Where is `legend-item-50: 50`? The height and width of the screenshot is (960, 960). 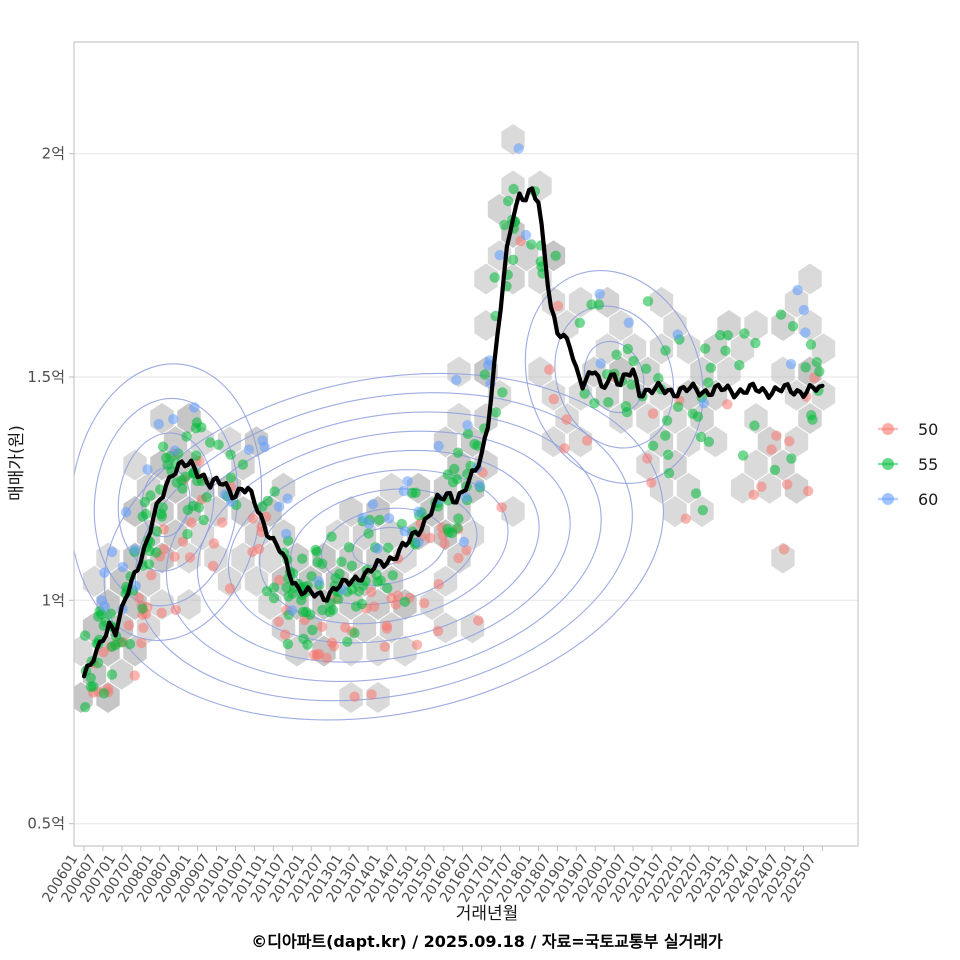 legend-item-50: 50 is located at coordinates (908, 429).